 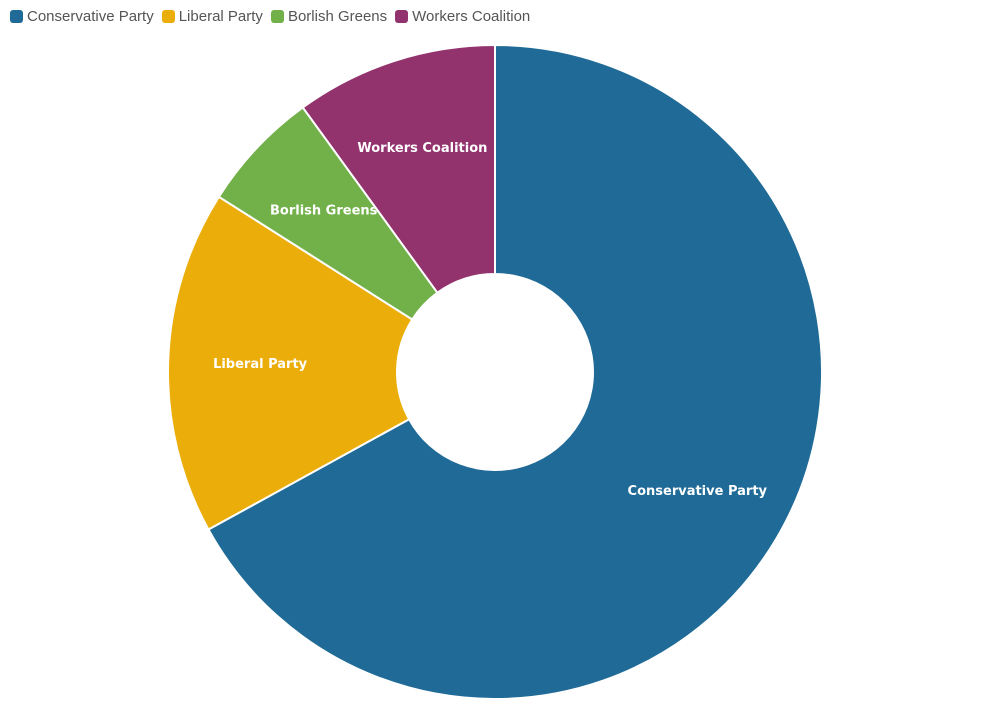 I want to click on legend-item-borlish-greens: Borlish Greens, so click(x=329, y=16).